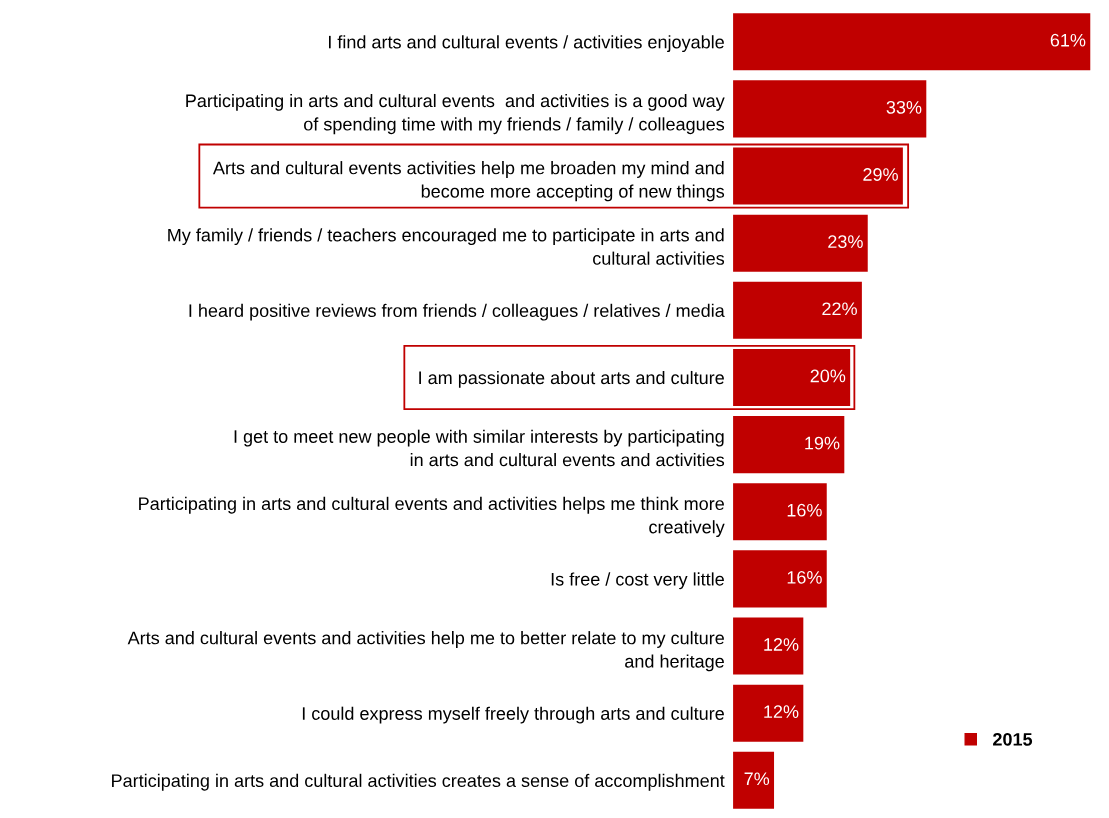  What do you see at coordinates (526, 44) in the screenshot?
I see `y-tick-label: I find arts and cultural events / activities enjoyable` at bounding box center [526, 44].